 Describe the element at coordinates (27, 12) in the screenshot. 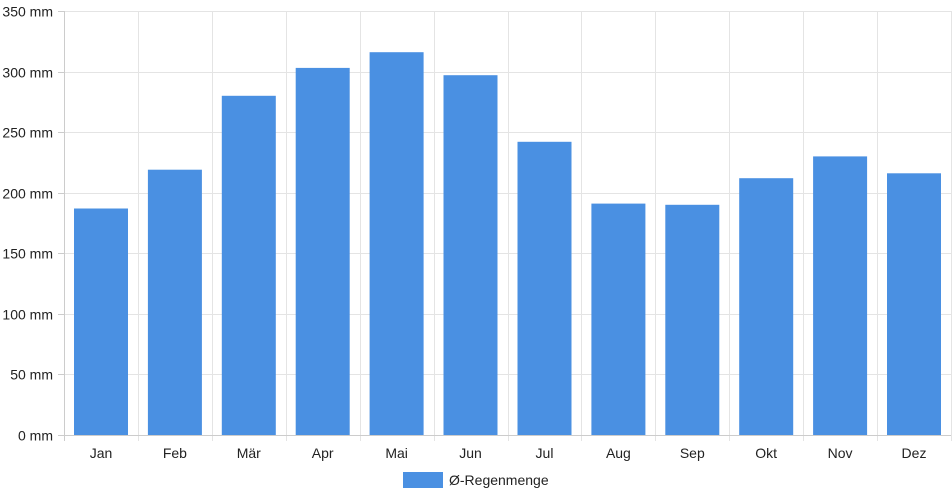

I see `y-tick-label: 350 mm` at that location.